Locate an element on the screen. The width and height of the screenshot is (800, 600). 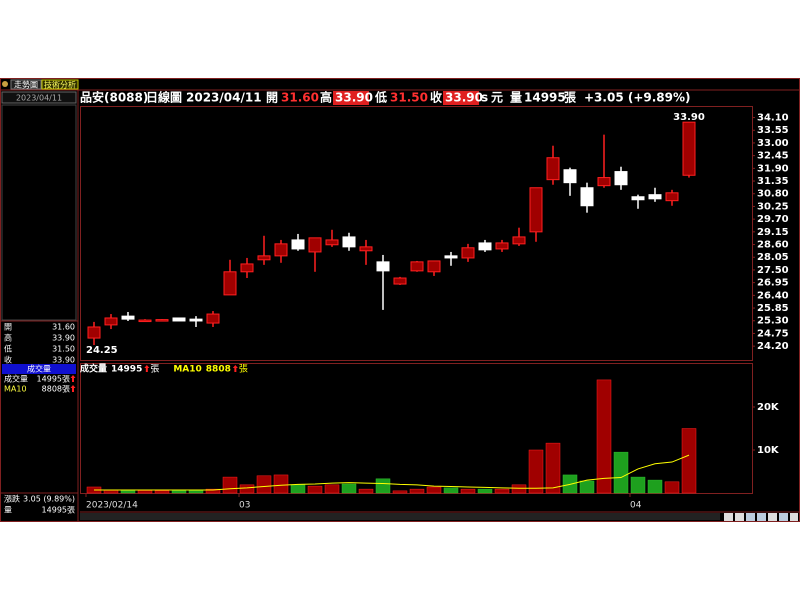
y-tick-label: 26.95 is located at coordinates (773, 283).